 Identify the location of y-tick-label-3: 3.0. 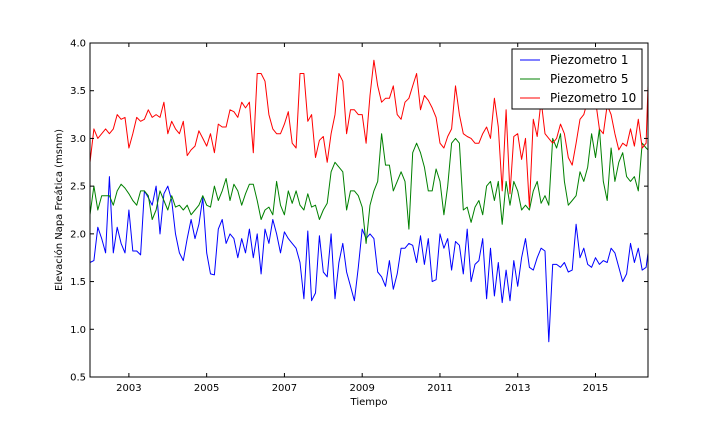
(78, 139).